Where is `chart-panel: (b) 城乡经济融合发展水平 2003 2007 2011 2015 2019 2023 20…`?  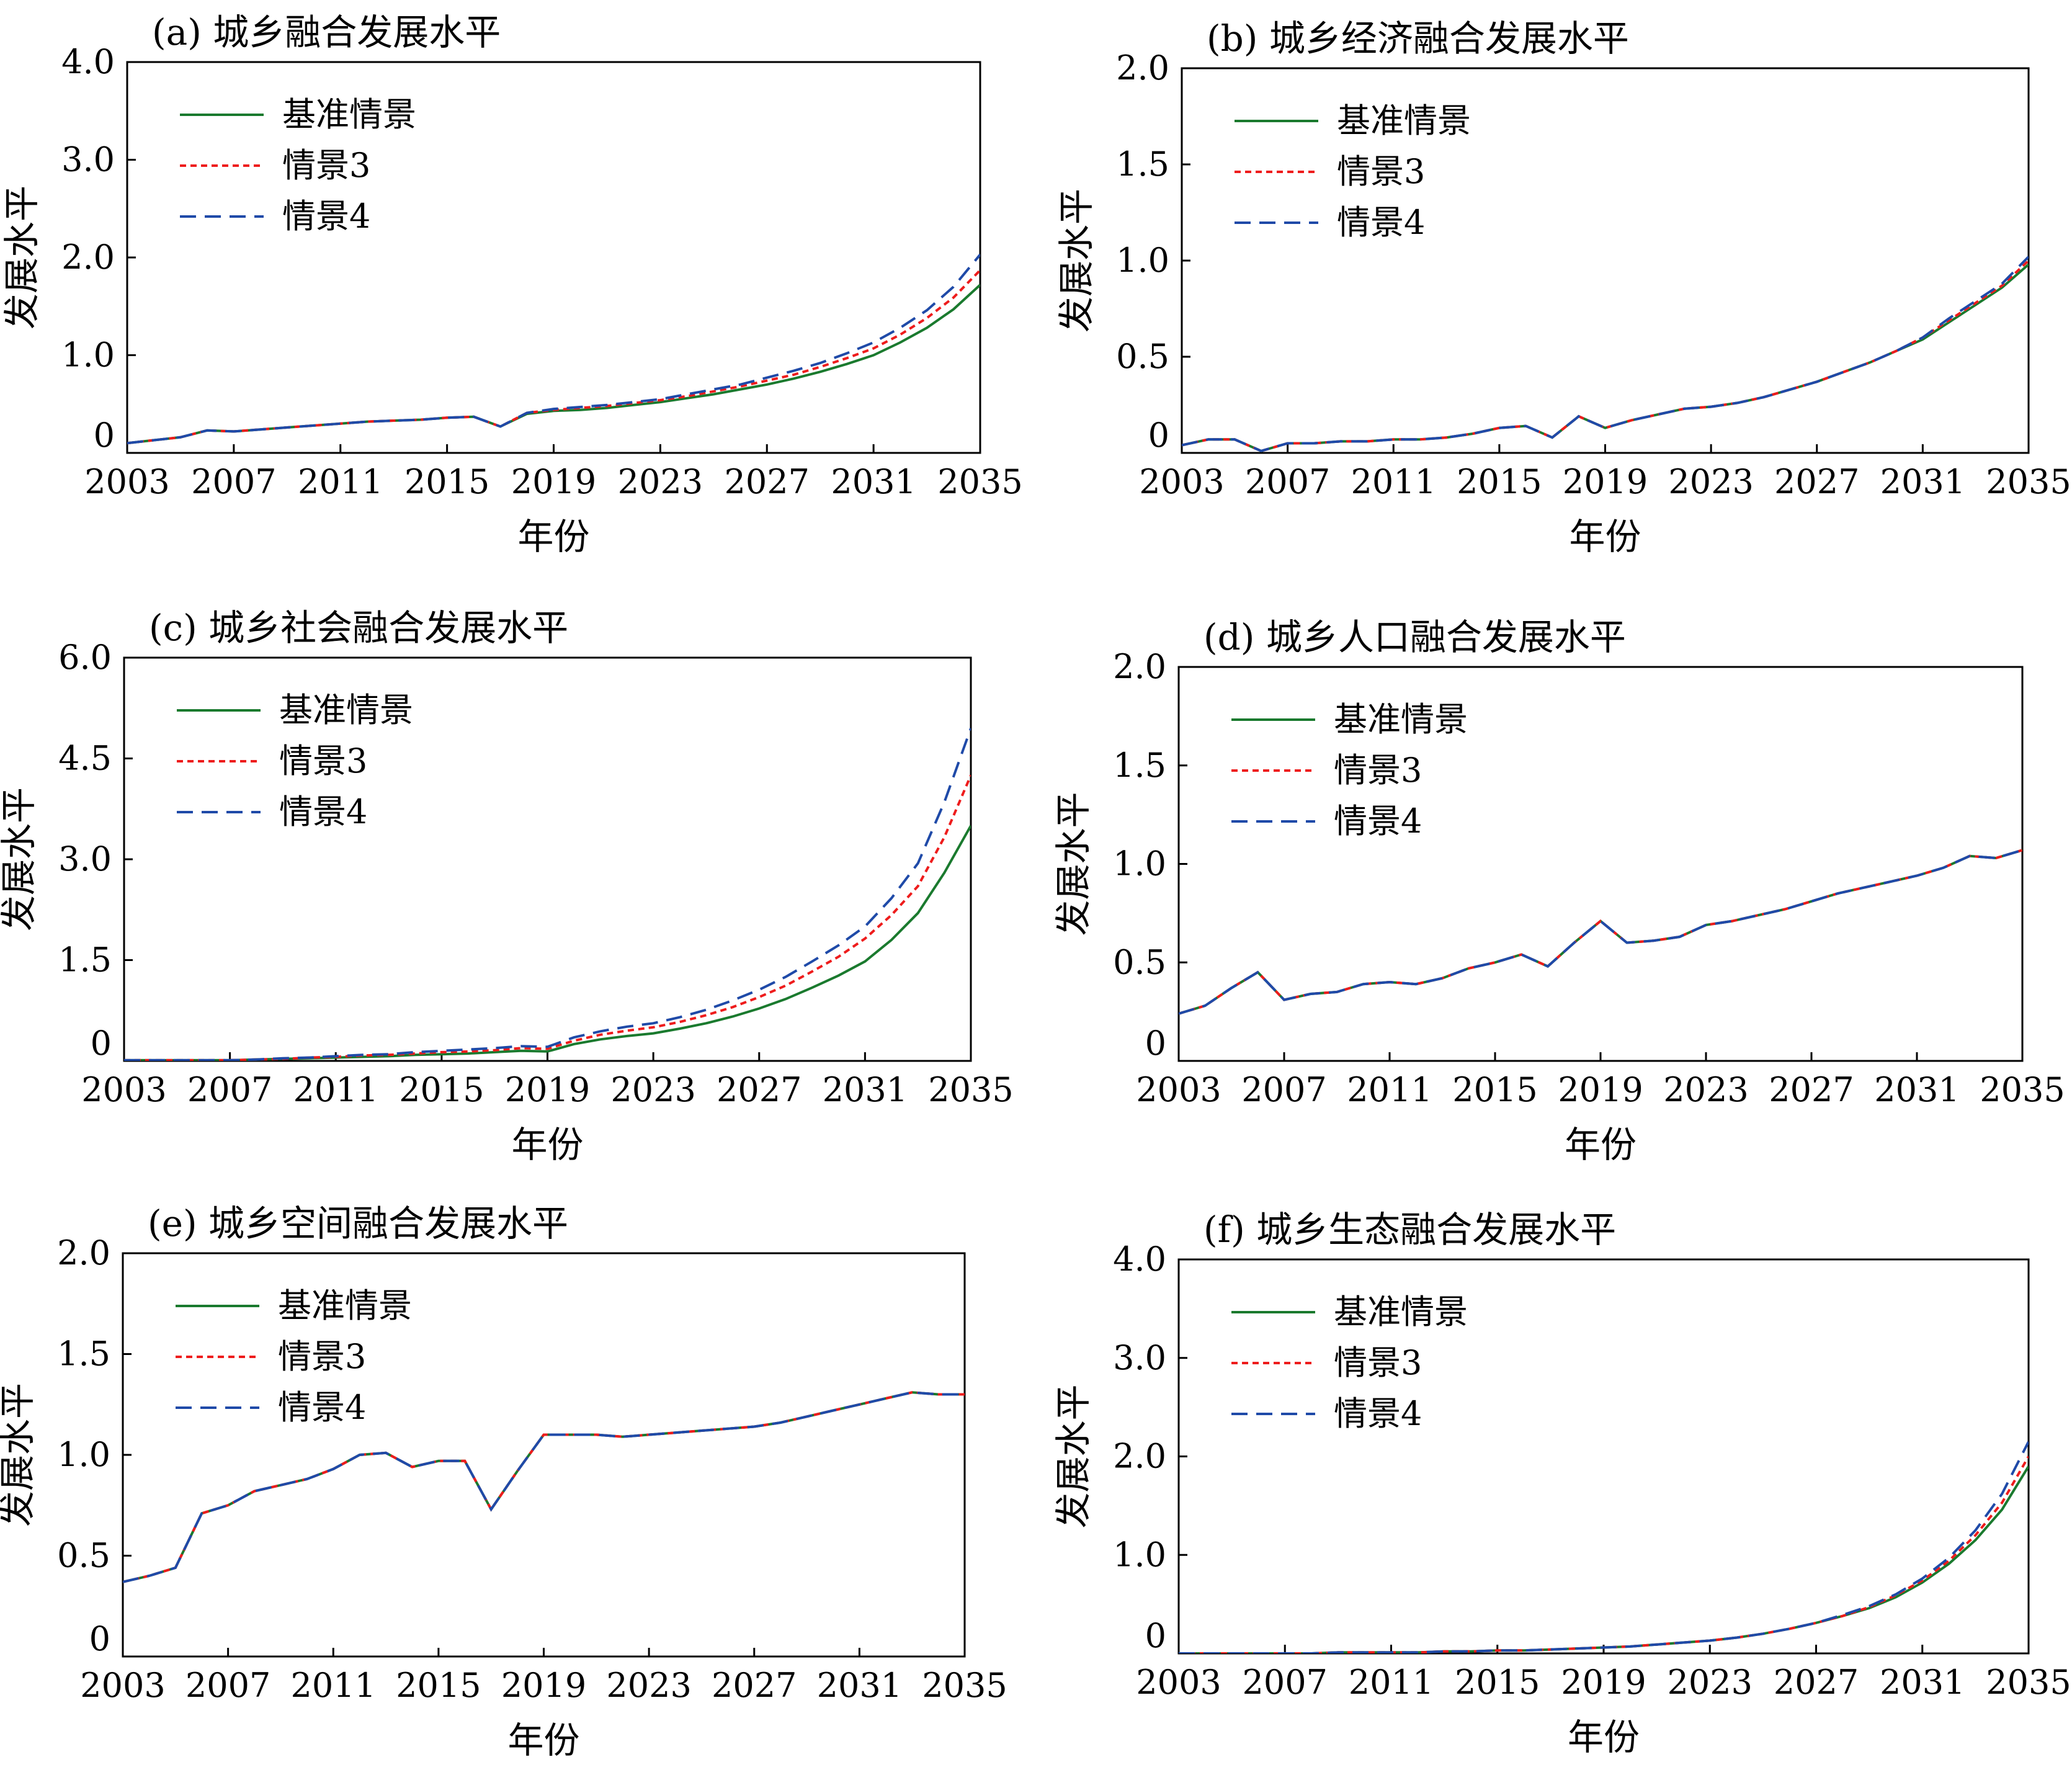 chart-panel: (b) 城乡经济融合发展水平 2003 2007 2011 2015 2019 2023 20… is located at coordinates (1563, 287).